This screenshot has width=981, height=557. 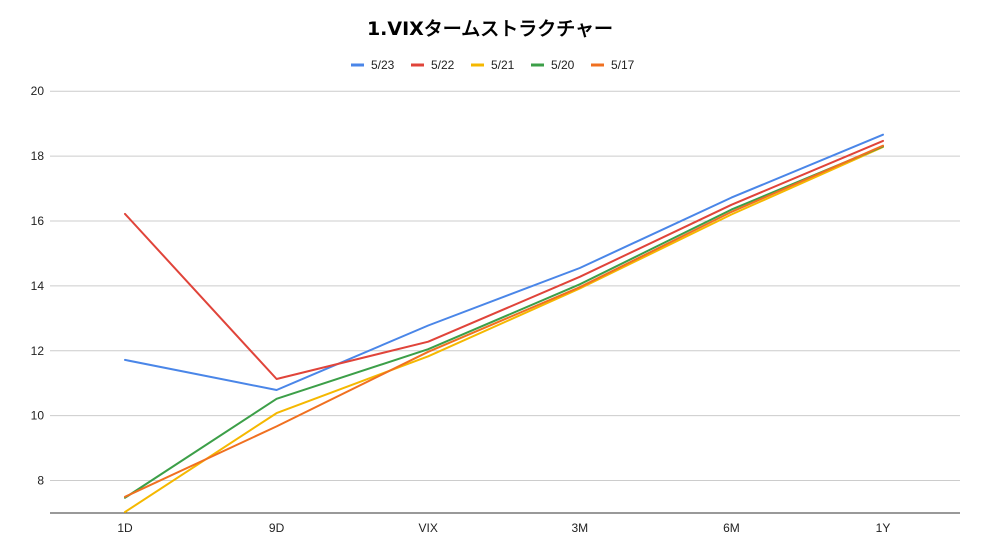 I want to click on x-tick-label: 1Y, so click(x=883, y=528).